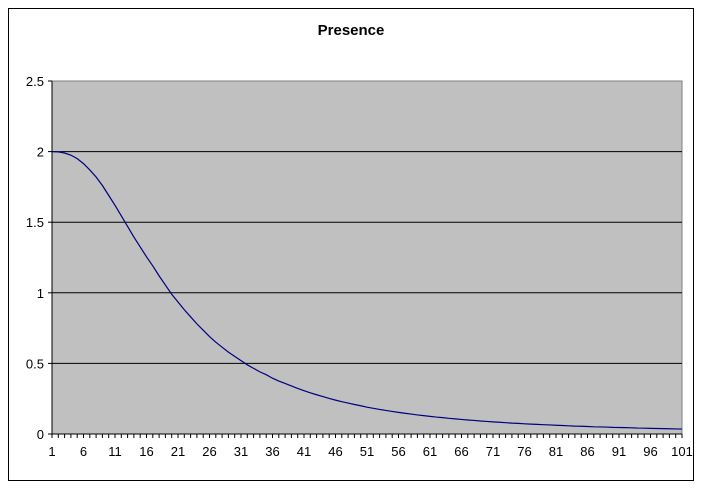  I want to click on y-tick-label: 2.5, so click(35, 81).